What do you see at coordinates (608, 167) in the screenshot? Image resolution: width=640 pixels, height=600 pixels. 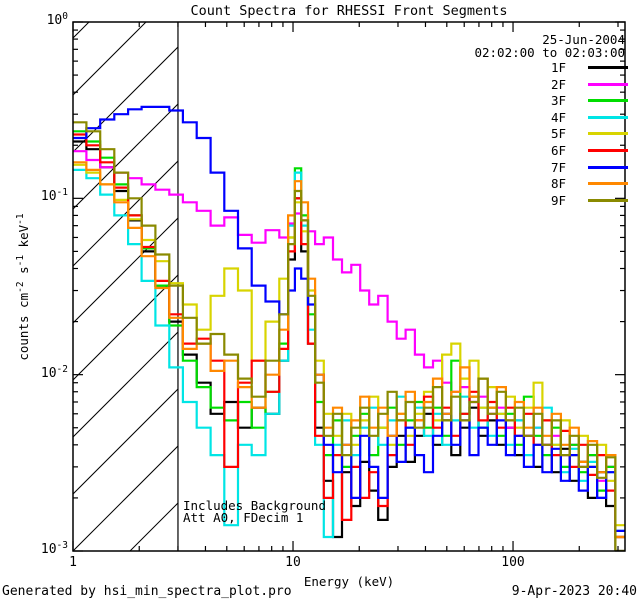 I see `legend-swatch-7F` at bounding box center [608, 167].